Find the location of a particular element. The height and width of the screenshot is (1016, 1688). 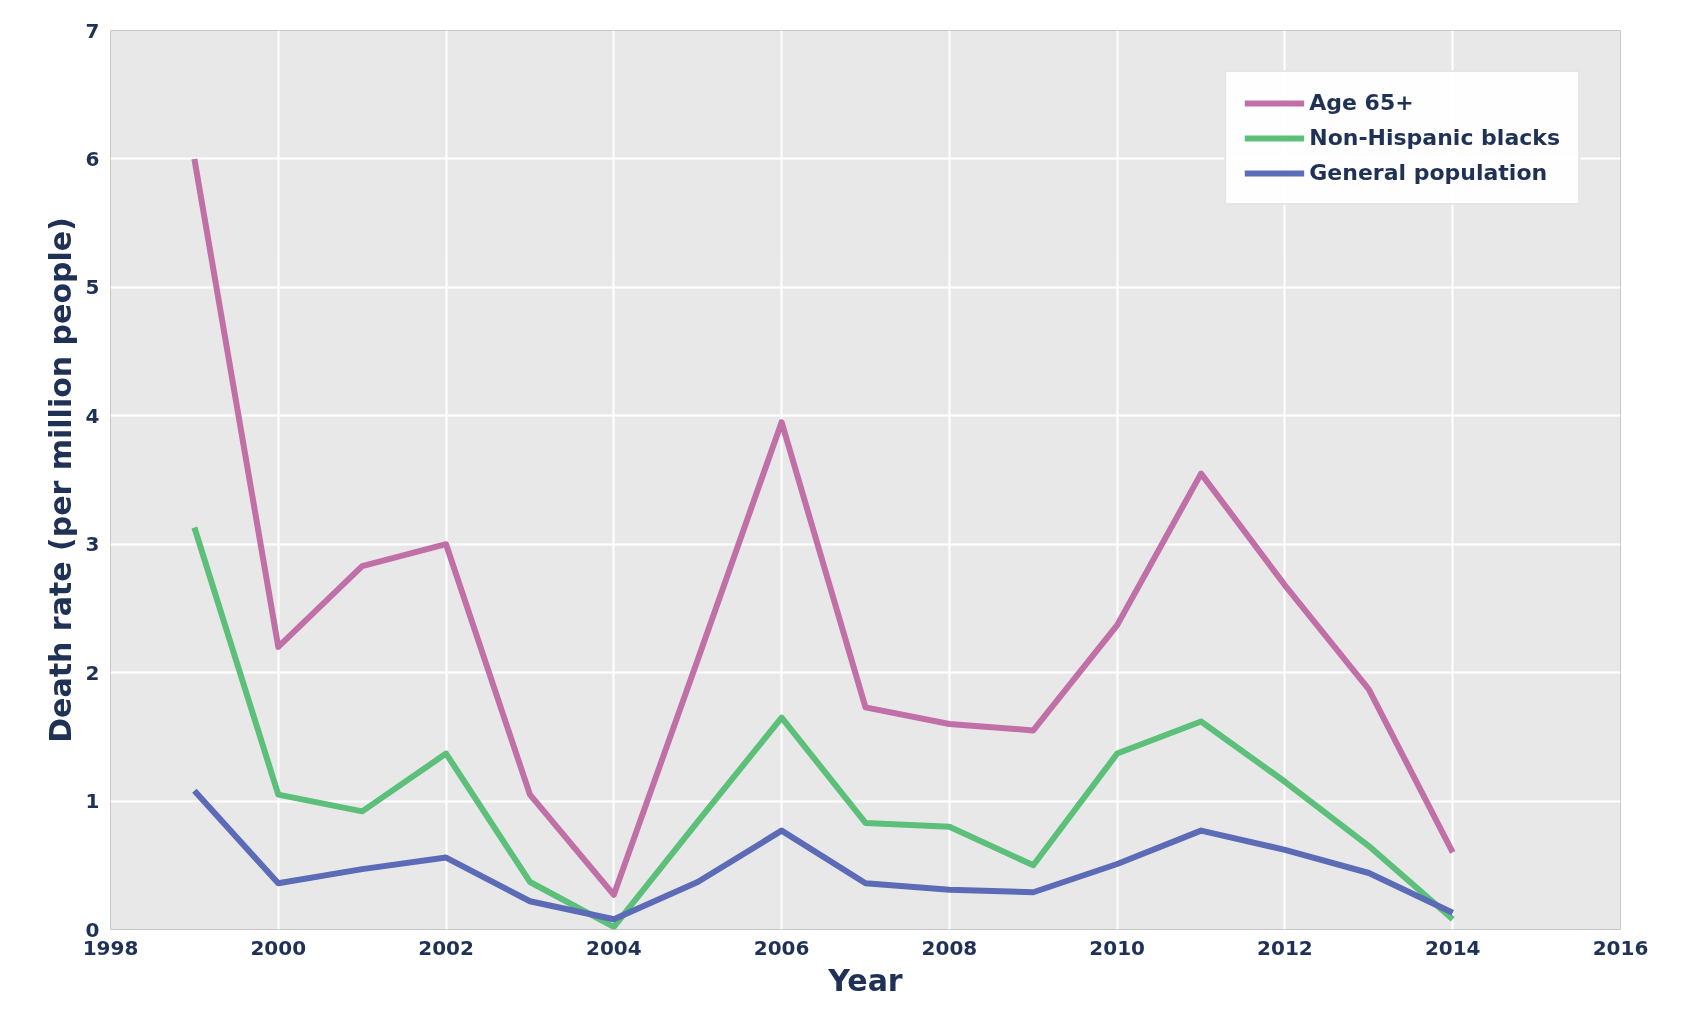

y-tick-label: 4 is located at coordinates (92, 415).